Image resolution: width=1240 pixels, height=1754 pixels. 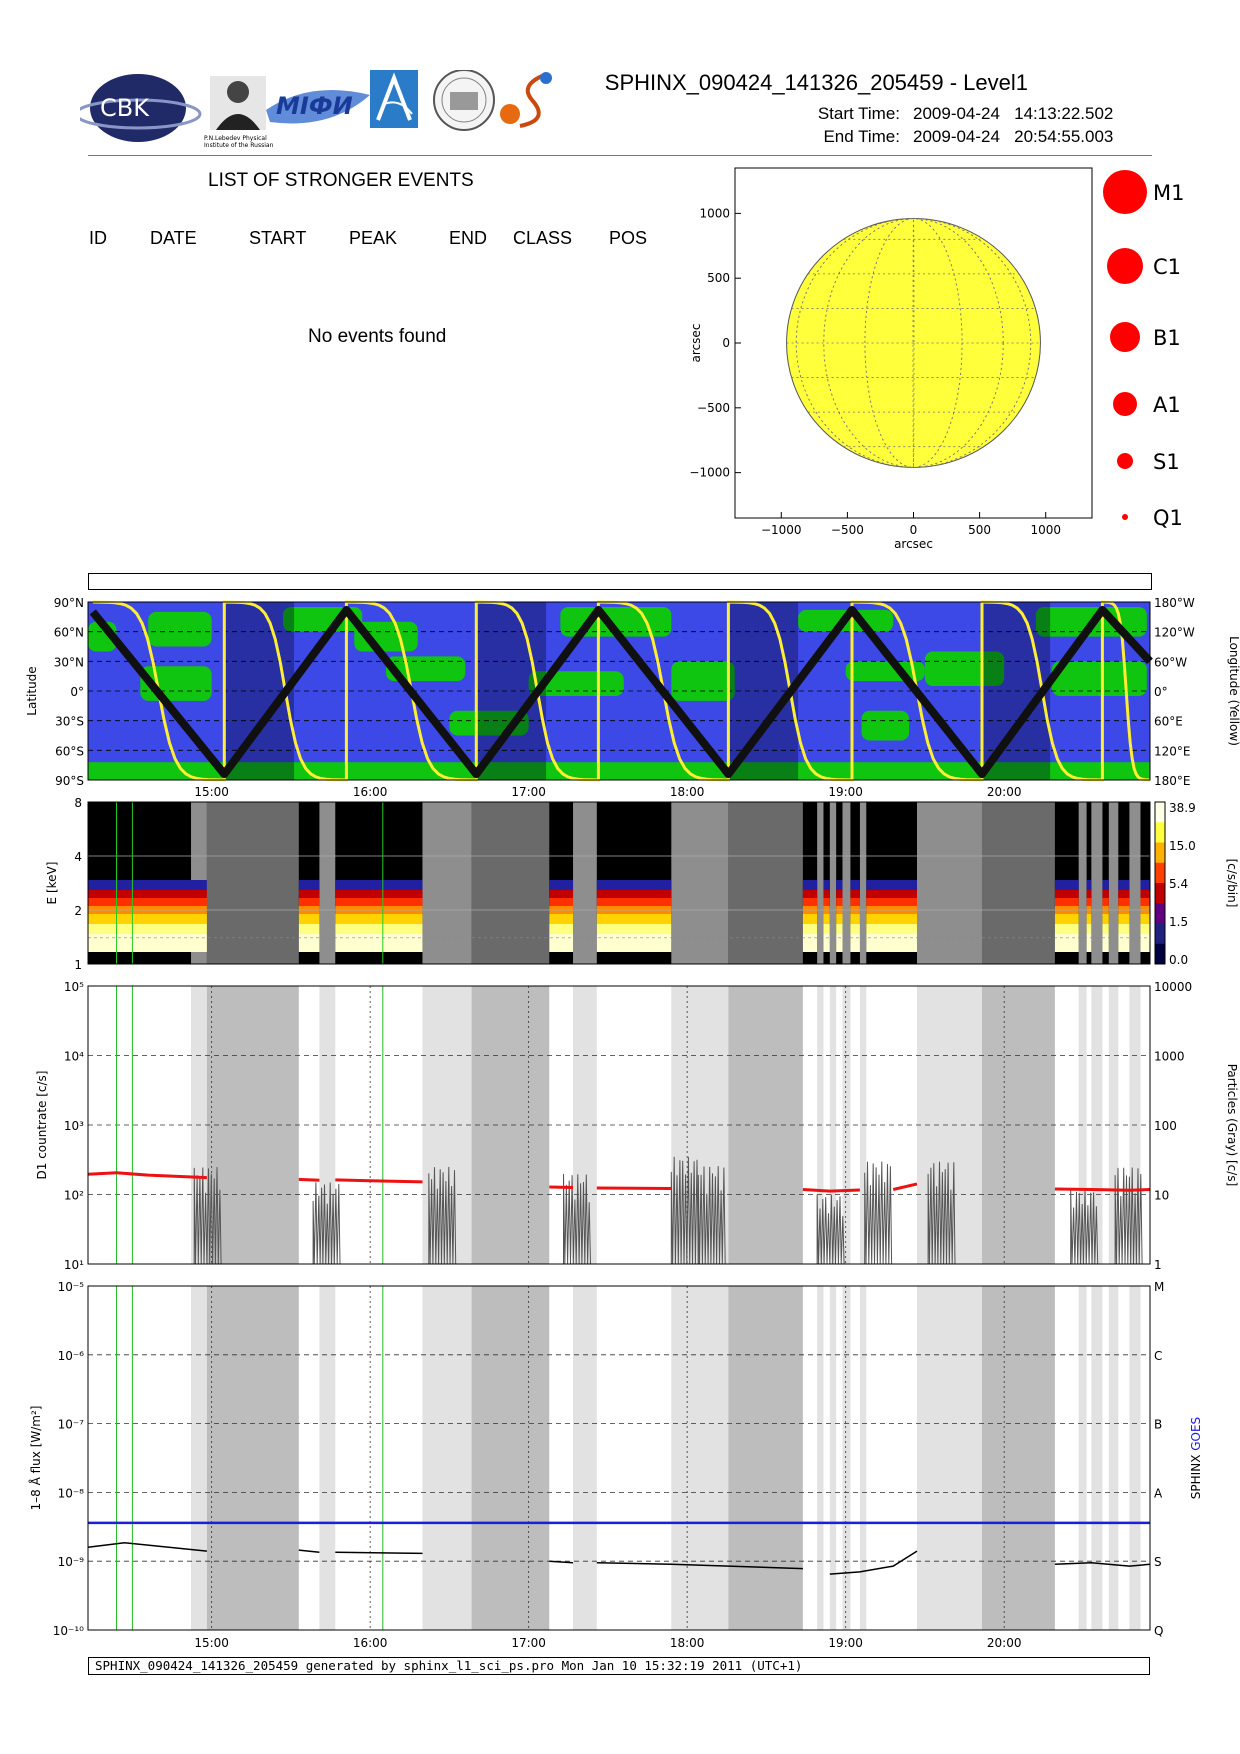 What do you see at coordinates (78, 965) in the screenshot?
I see `spectrogram-ytick-label: 1` at bounding box center [78, 965].